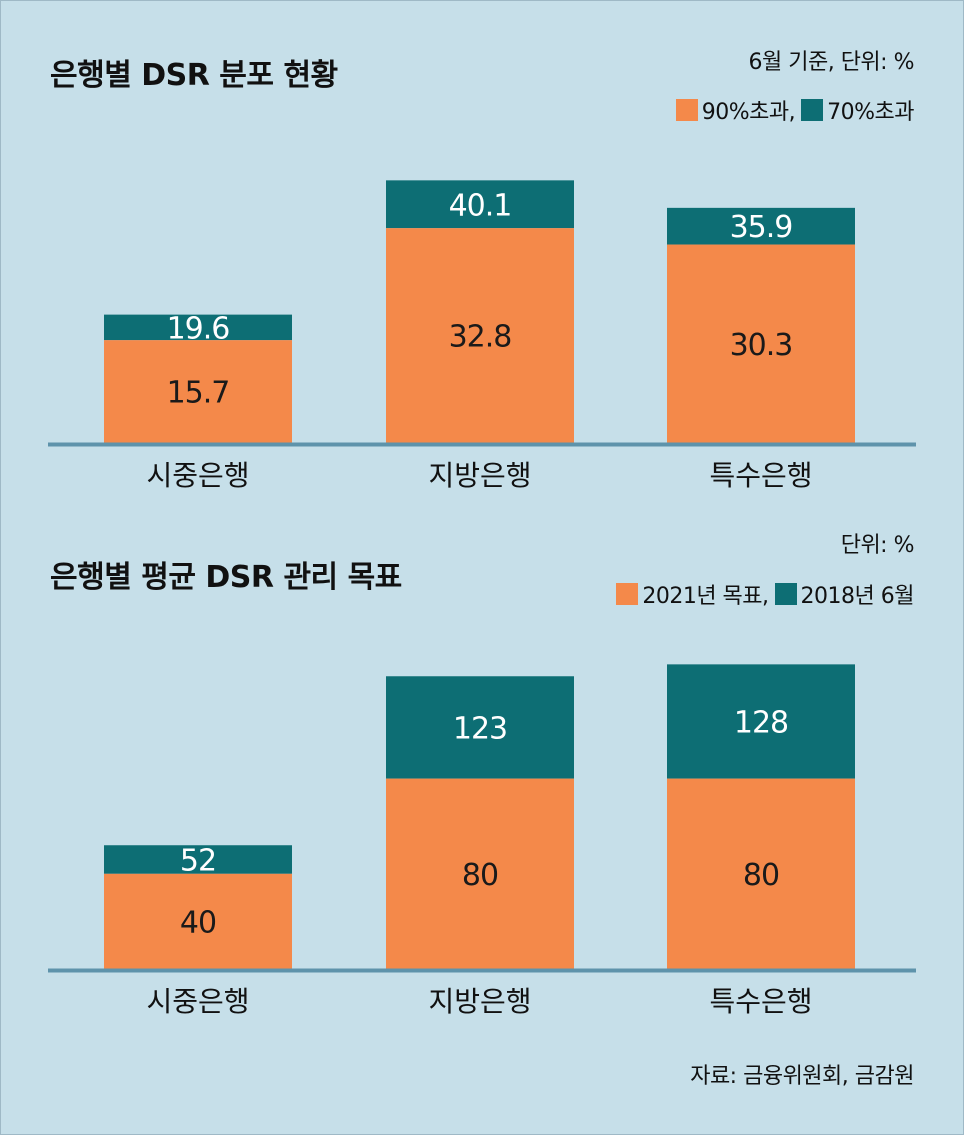  I want to click on chart1-label-top-1: 19.6, so click(198, 328).